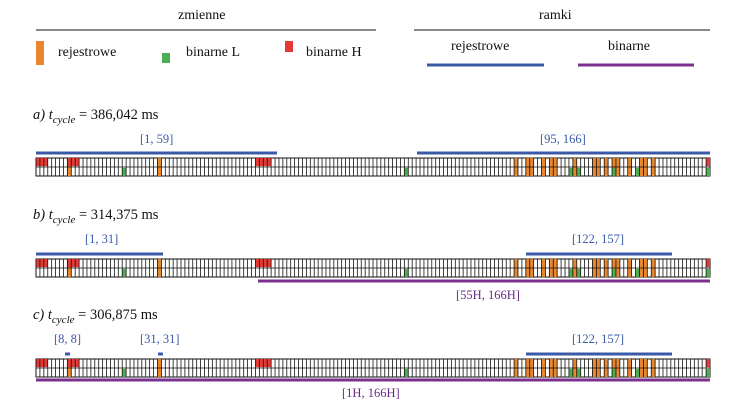 This screenshot has width=733, height=415. Describe the element at coordinates (555, 15) in the screenshot. I see `legend-group-frames: ramki` at that location.